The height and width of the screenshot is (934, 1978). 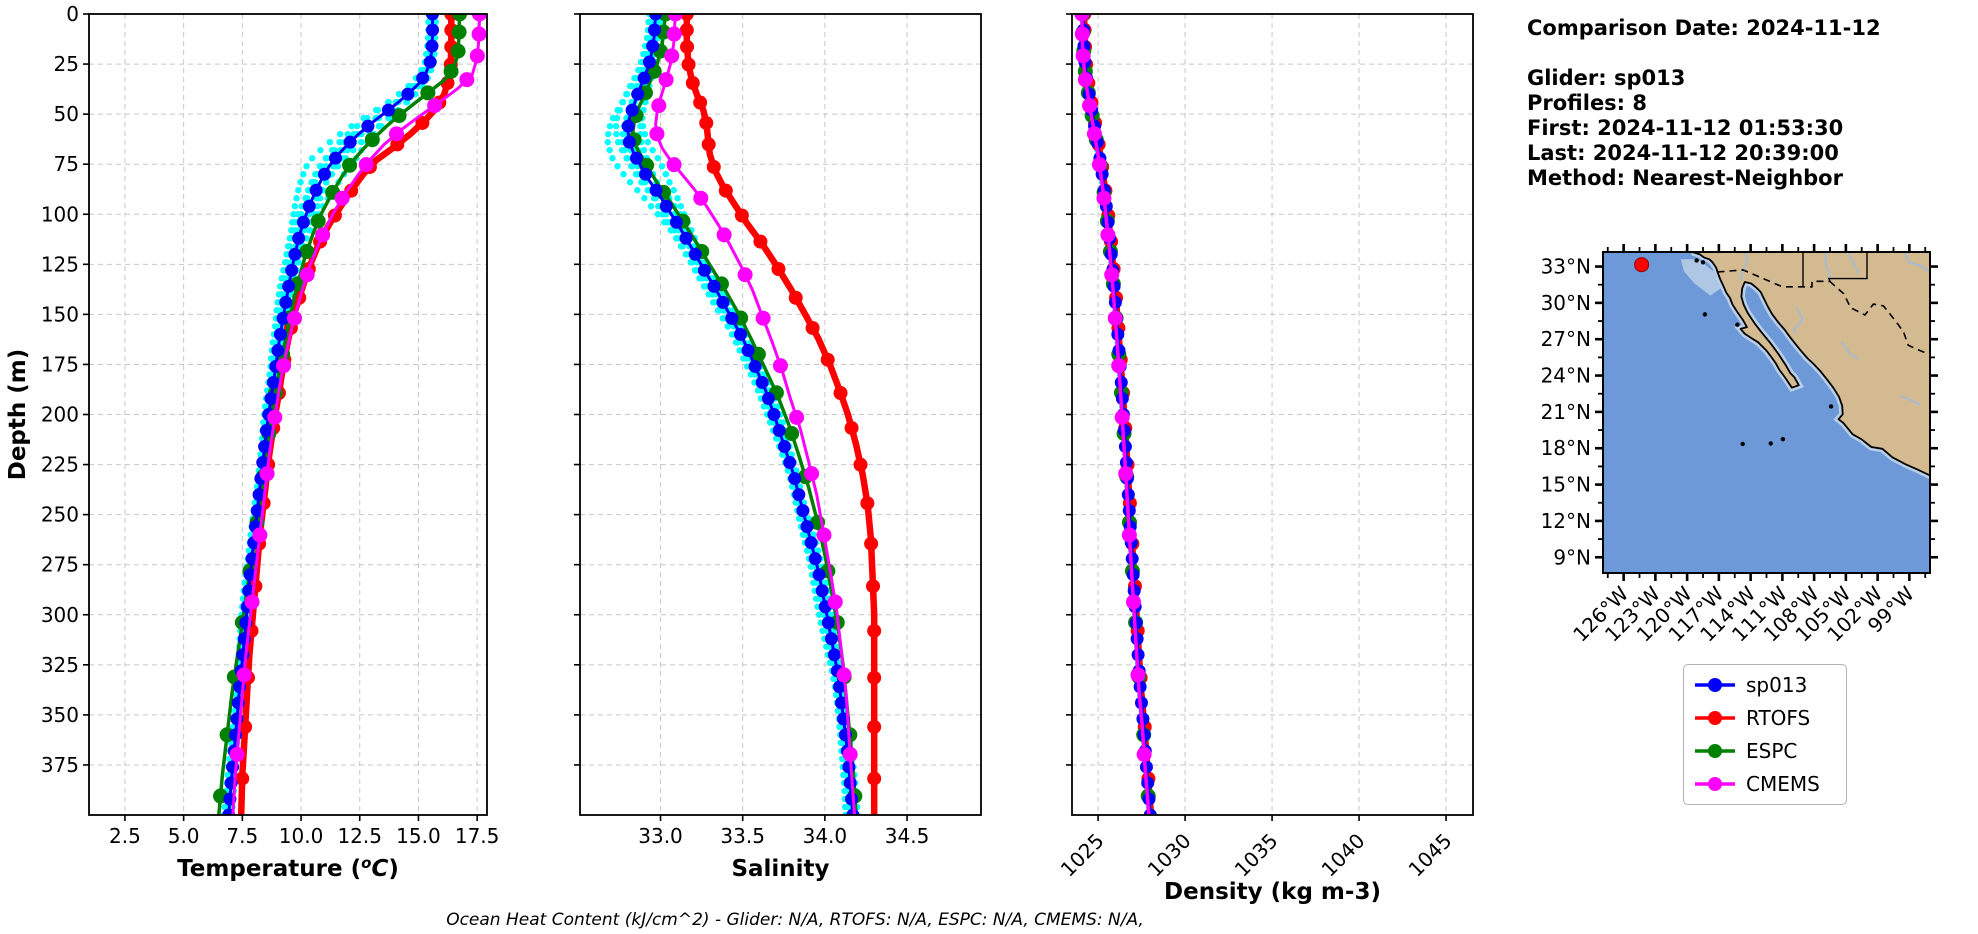 I want to click on info-gap, so click(x=1704, y=53).